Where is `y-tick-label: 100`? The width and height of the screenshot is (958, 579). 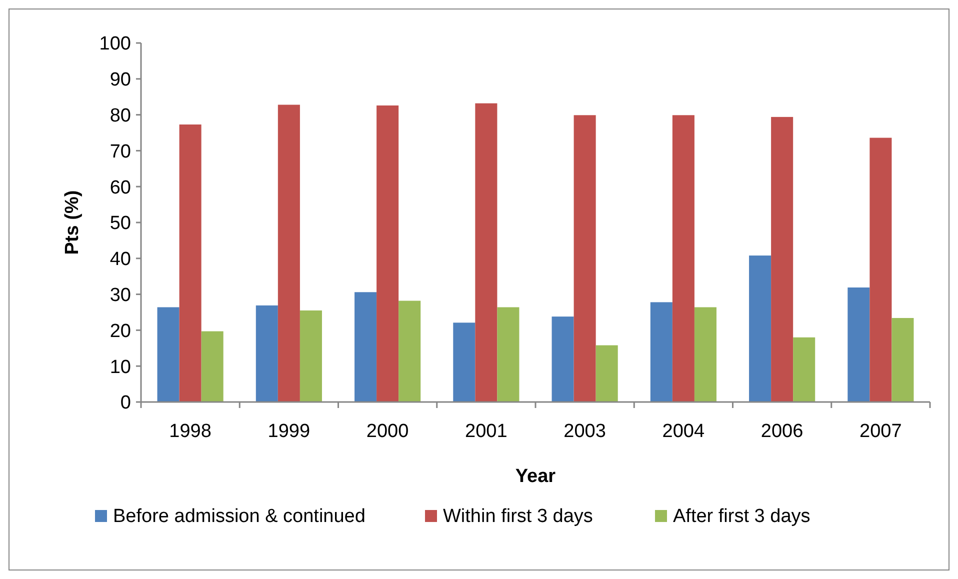
y-tick-label: 100 is located at coordinates (115, 44).